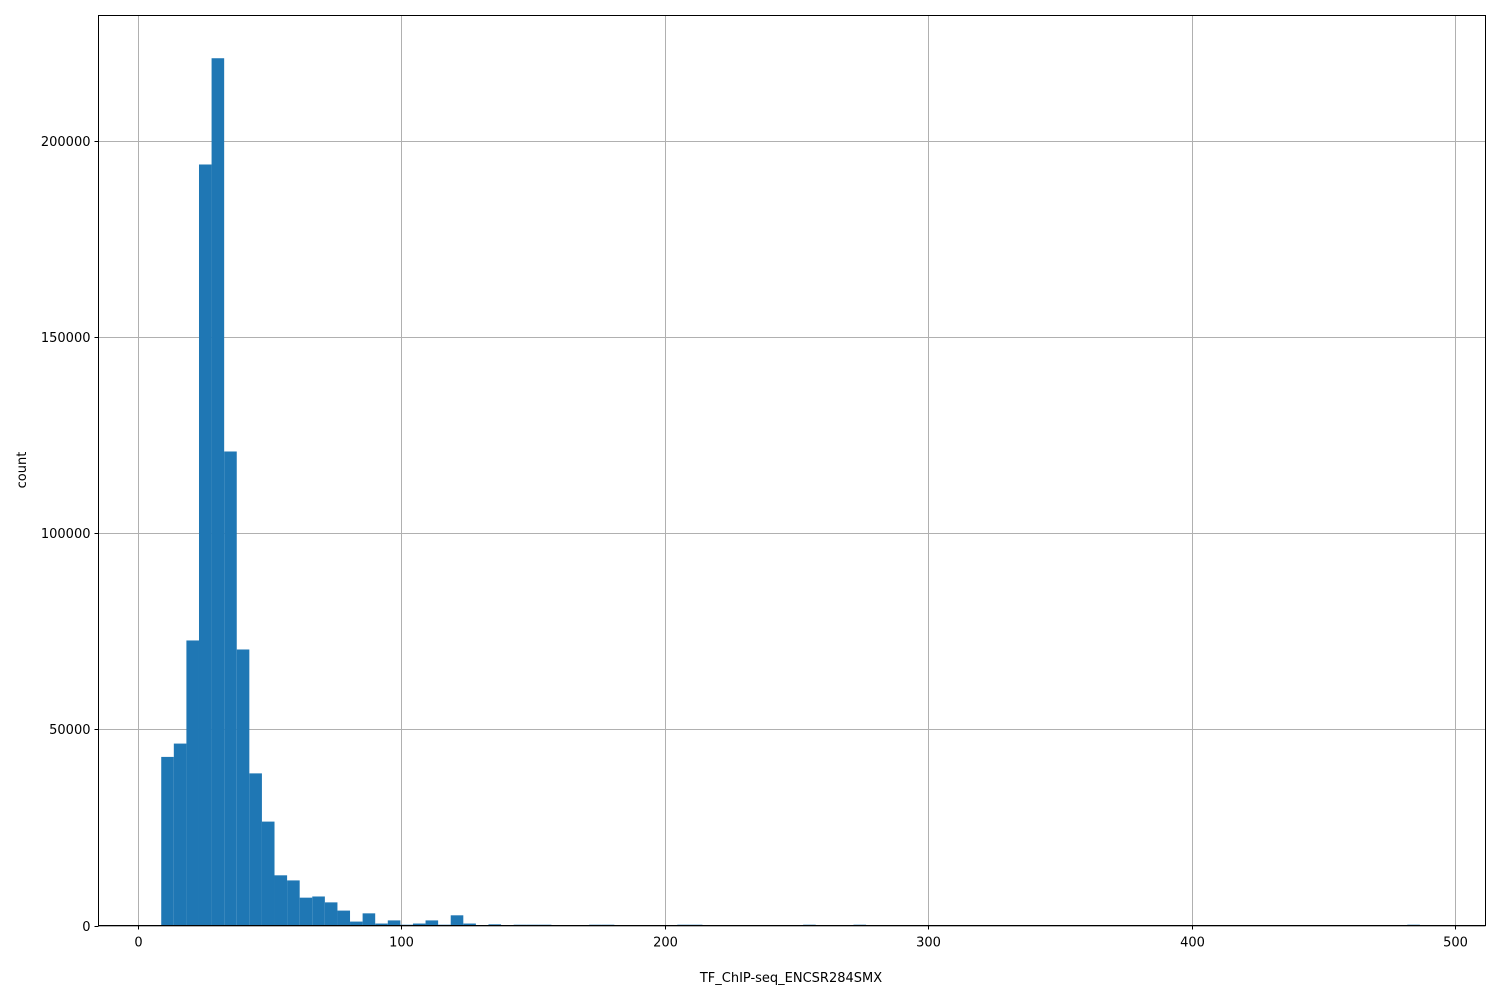 The image size is (1500, 1004). Describe the element at coordinates (401, 943) in the screenshot. I see `x-tick-label: 100` at that location.